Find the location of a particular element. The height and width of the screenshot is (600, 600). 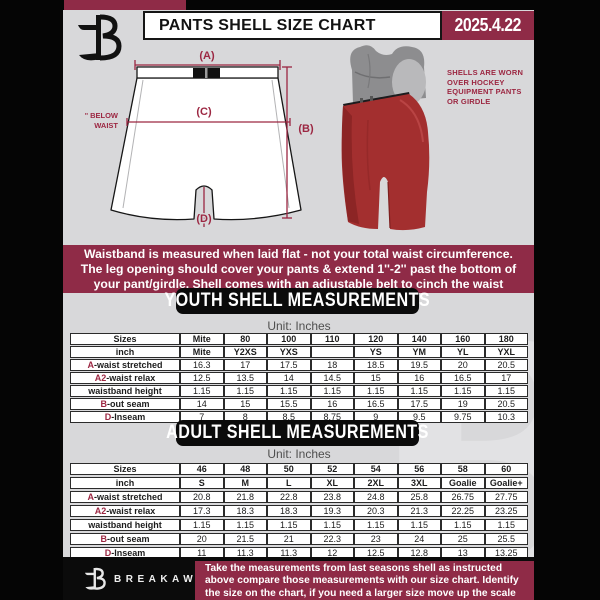

table-cell: L is located at coordinates (289, 483).